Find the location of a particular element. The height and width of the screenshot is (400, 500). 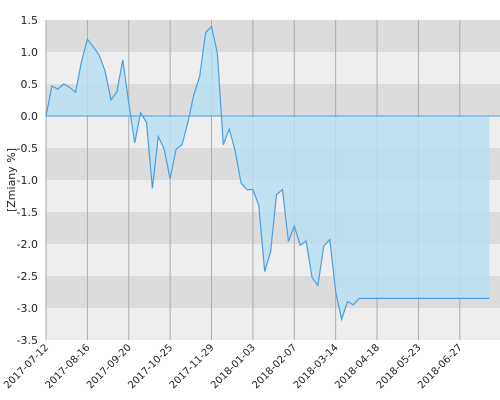

y-tick-label: 1.5 is located at coordinates (30, 20).